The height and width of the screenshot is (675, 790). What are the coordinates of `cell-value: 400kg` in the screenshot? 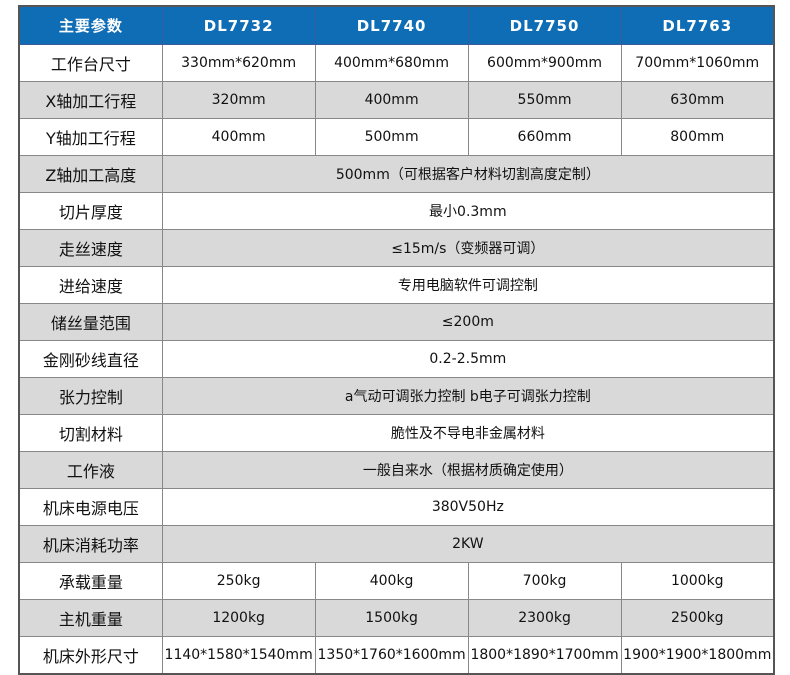 It's located at (391, 581).